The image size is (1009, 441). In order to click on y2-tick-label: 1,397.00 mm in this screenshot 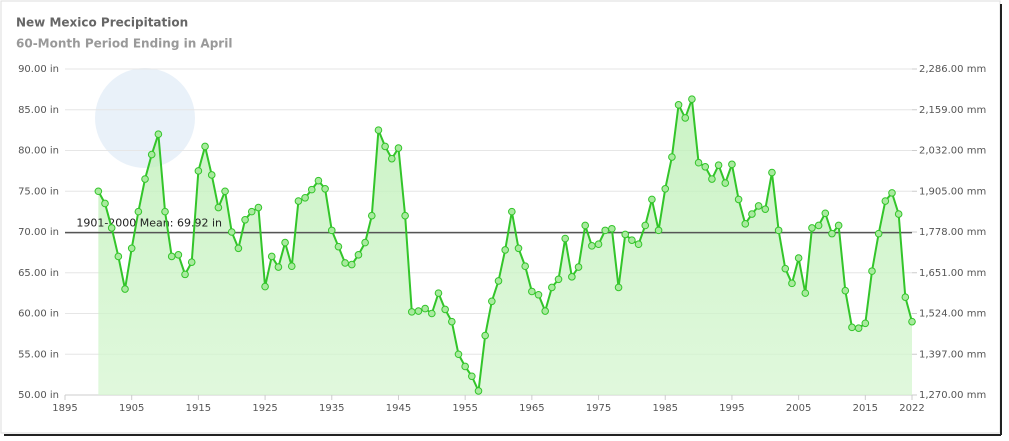, I will do `click(952, 354)`.